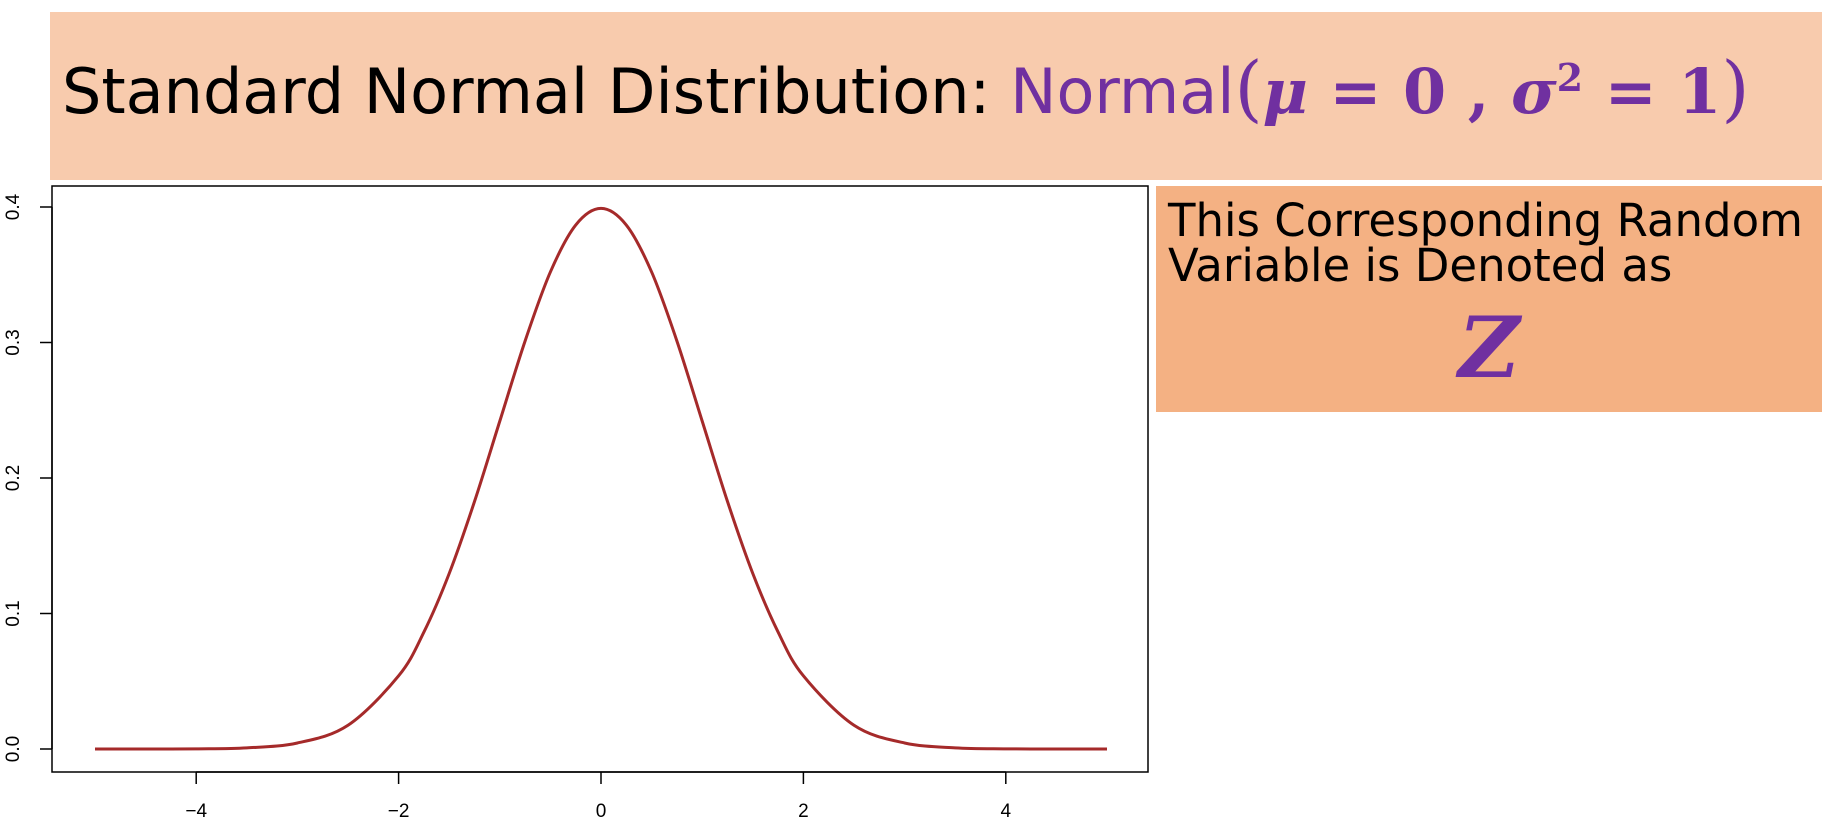 The width and height of the screenshot is (1830, 837). I want to click on y-tick-label: 0.3, so click(13, 342).